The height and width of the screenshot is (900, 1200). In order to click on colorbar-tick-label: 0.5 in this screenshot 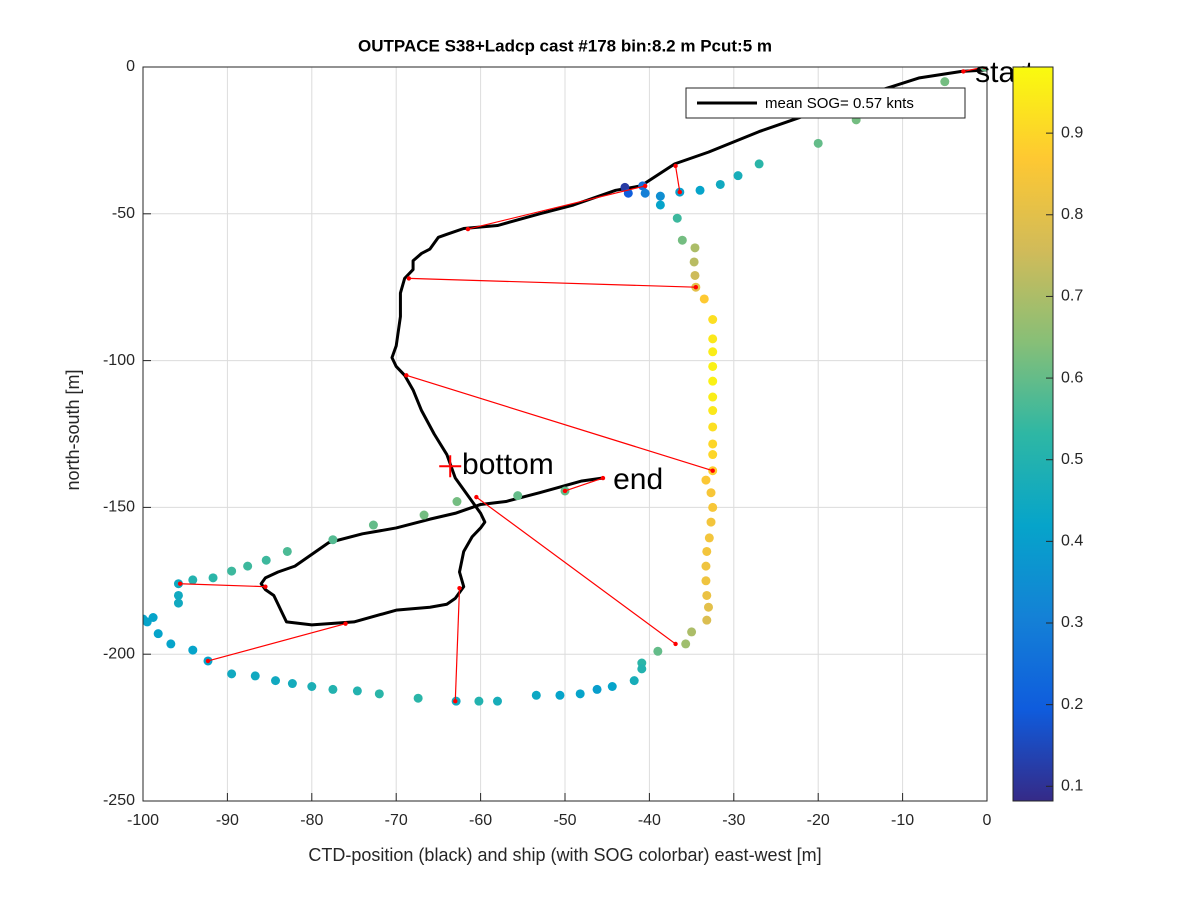, I will do `click(1072, 459)`.